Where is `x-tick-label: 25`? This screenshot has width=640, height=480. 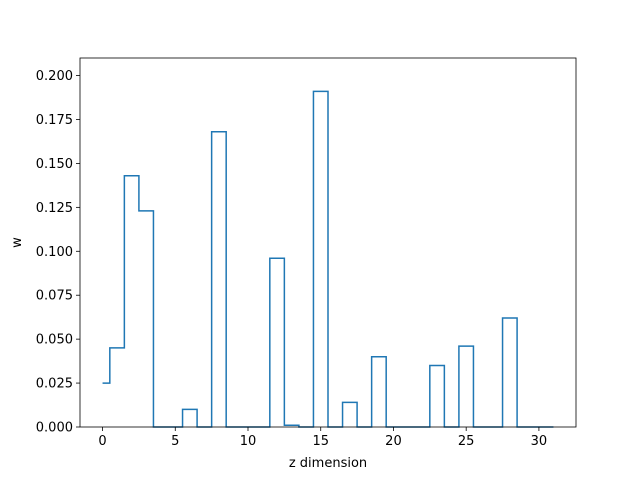 x-tick-label: 25 is located at coordinates (466, 441).